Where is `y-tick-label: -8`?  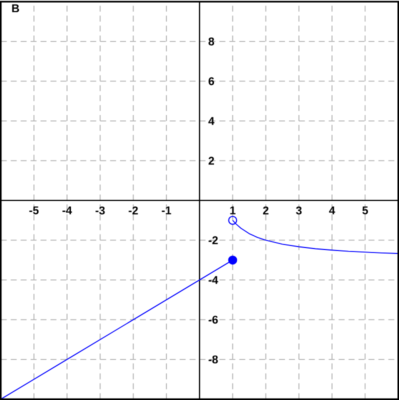
y-tick-label: -8 is located at coordinates (213, 359).